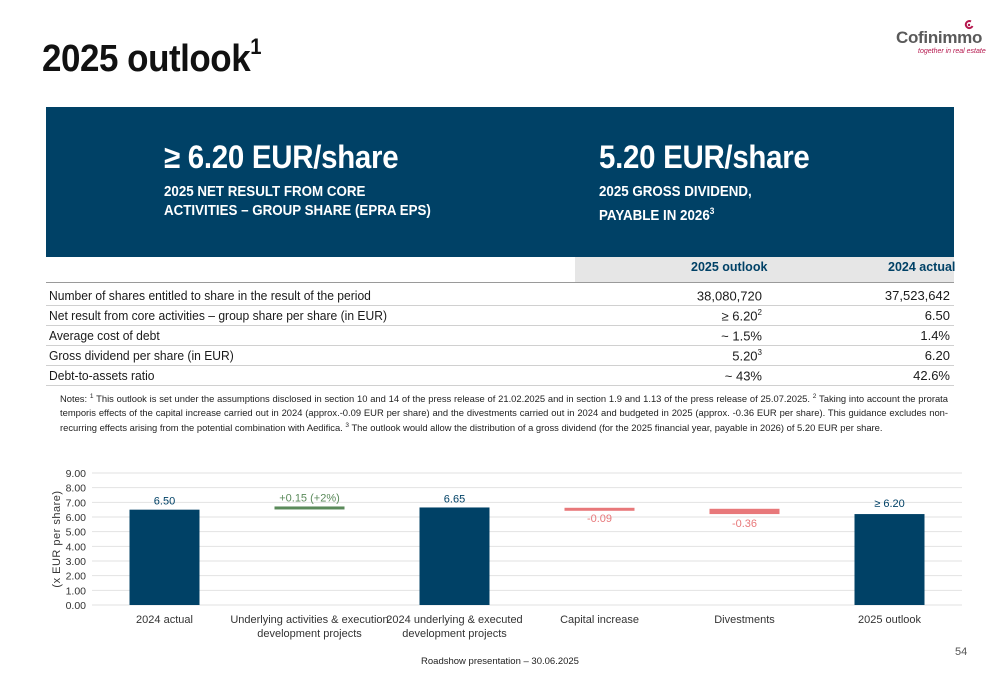 This screenshot has height=685, width=1000. I want to click on footer-text: Roadshow presentation – 30.06.2025, so click(500, 661).